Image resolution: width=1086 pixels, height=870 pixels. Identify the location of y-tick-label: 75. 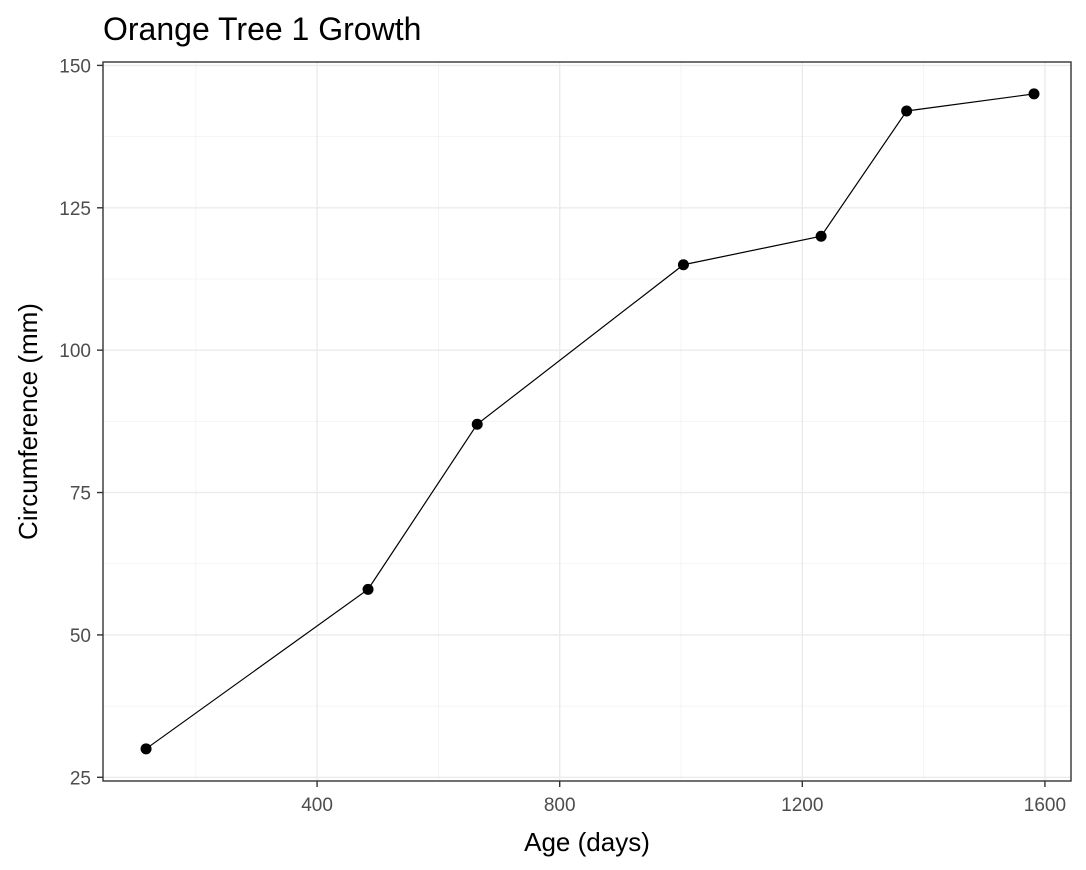
(80, 494).